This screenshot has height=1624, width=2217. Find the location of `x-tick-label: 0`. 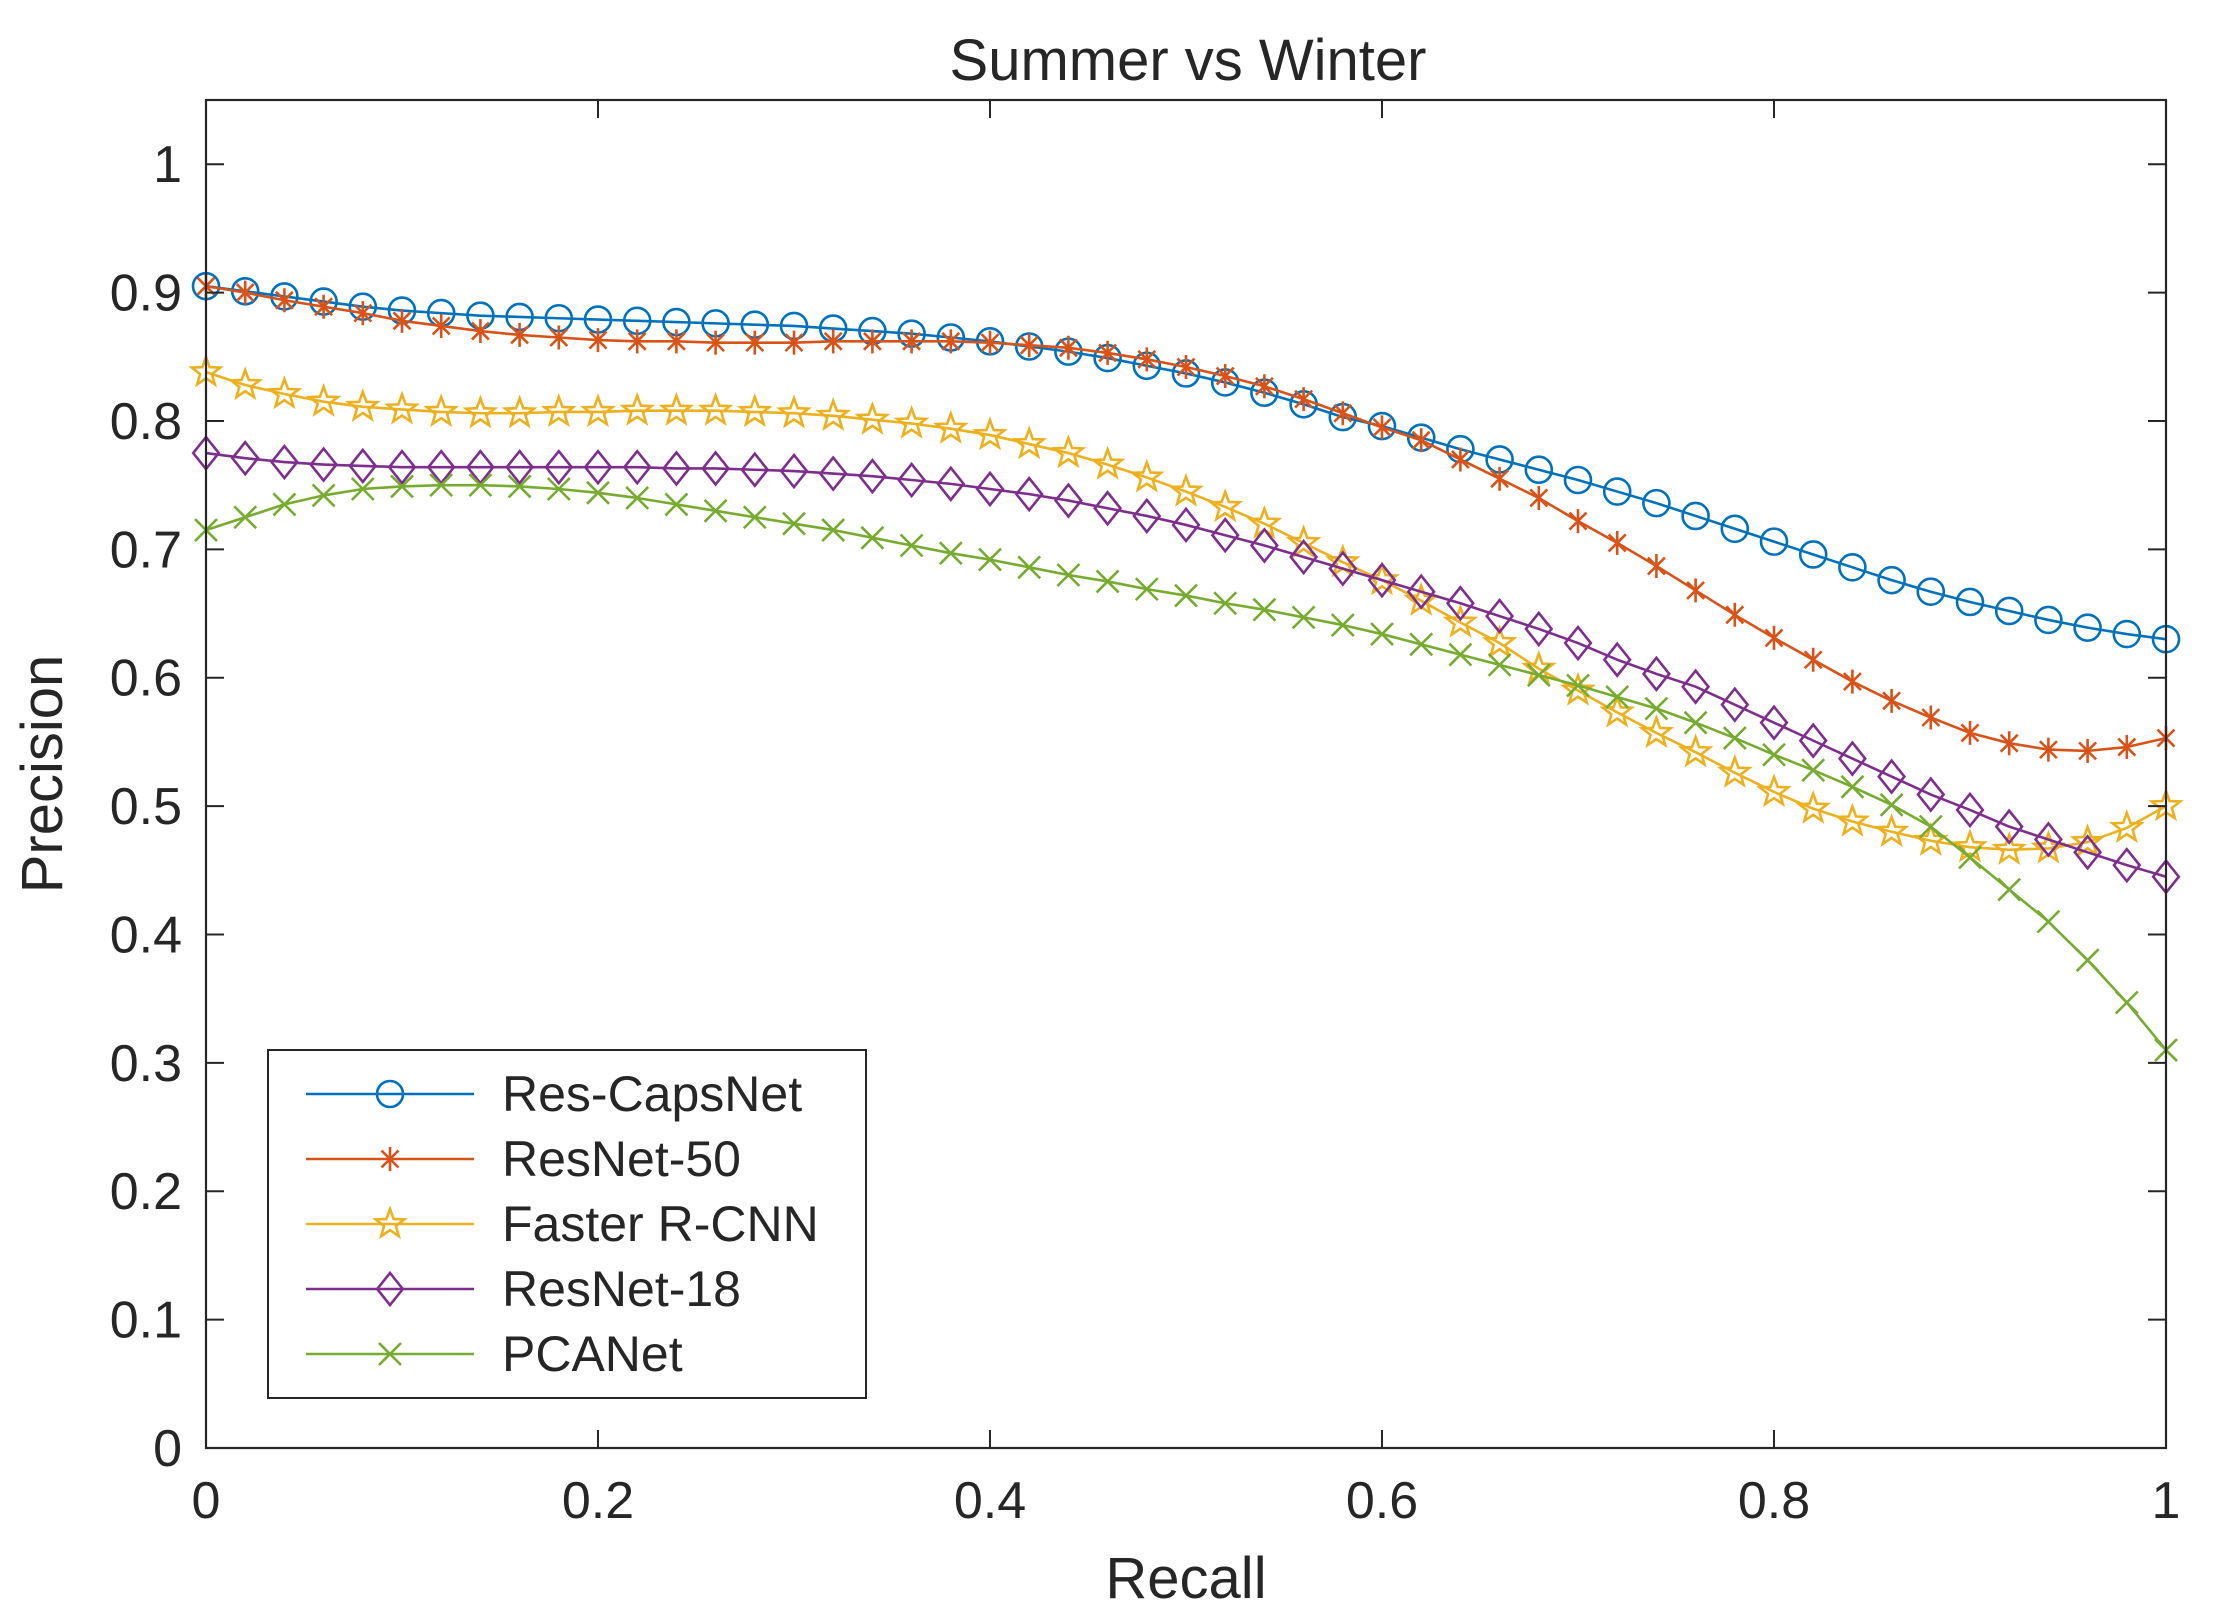

x-tick-label: 0 is located at coordinates (206, 1501).